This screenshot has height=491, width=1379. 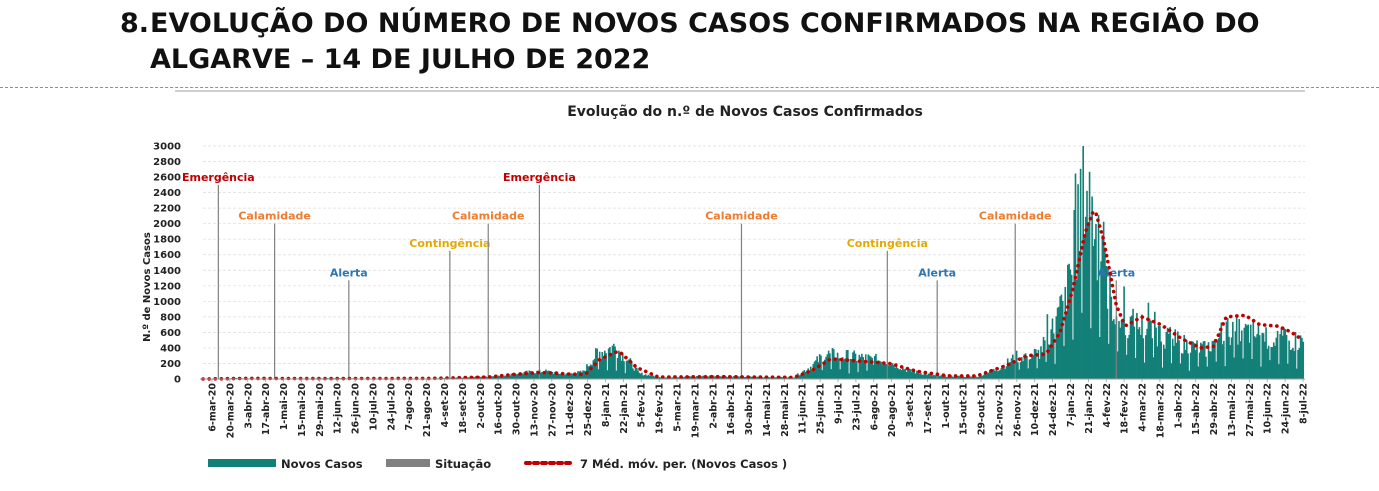 What do you see at coordinates (874, 406) in the screenshot?
I see `x-tick-label: 6-ago-21` at bounding box center [874, 406].